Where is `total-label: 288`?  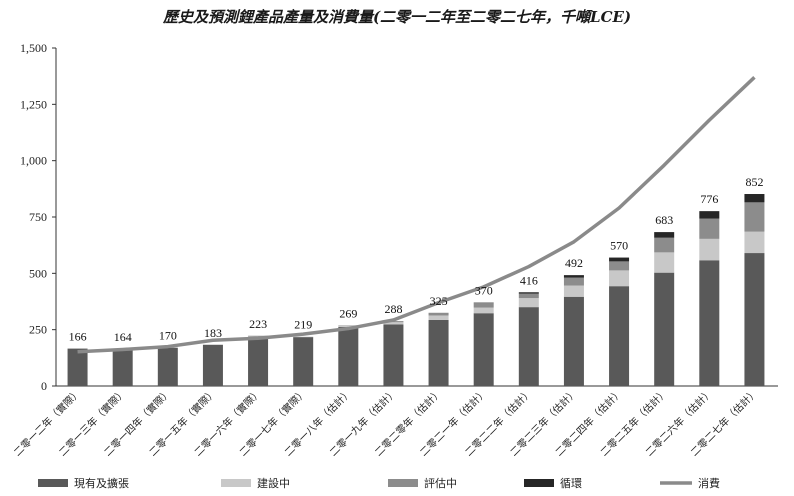 total-label: 288 is located at coordinates (393, 309).